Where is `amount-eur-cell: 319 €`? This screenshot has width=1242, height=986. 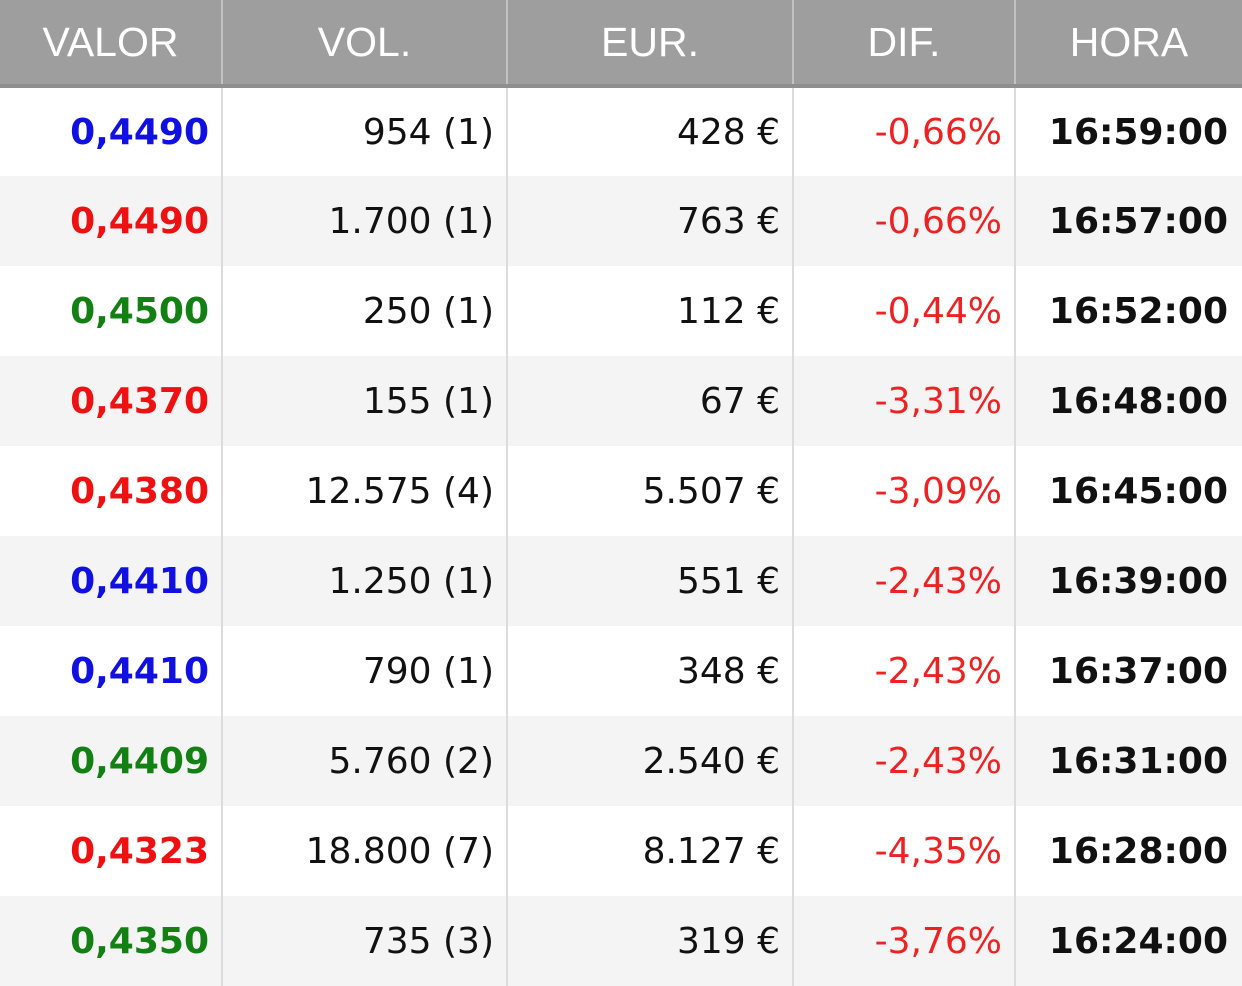
amount-eur-cell: 319 € is located at coordinates (650, 941).